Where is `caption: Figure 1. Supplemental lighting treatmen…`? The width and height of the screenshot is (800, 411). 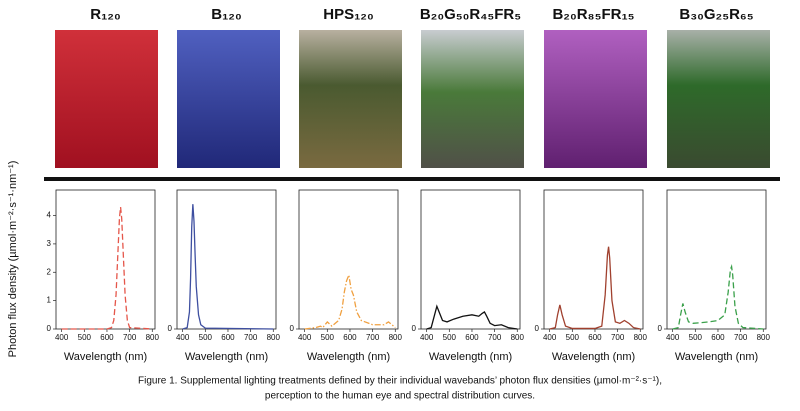
caption: Figure 1. Supplemental lighting treatmen… is located at coordinates (400, 381).